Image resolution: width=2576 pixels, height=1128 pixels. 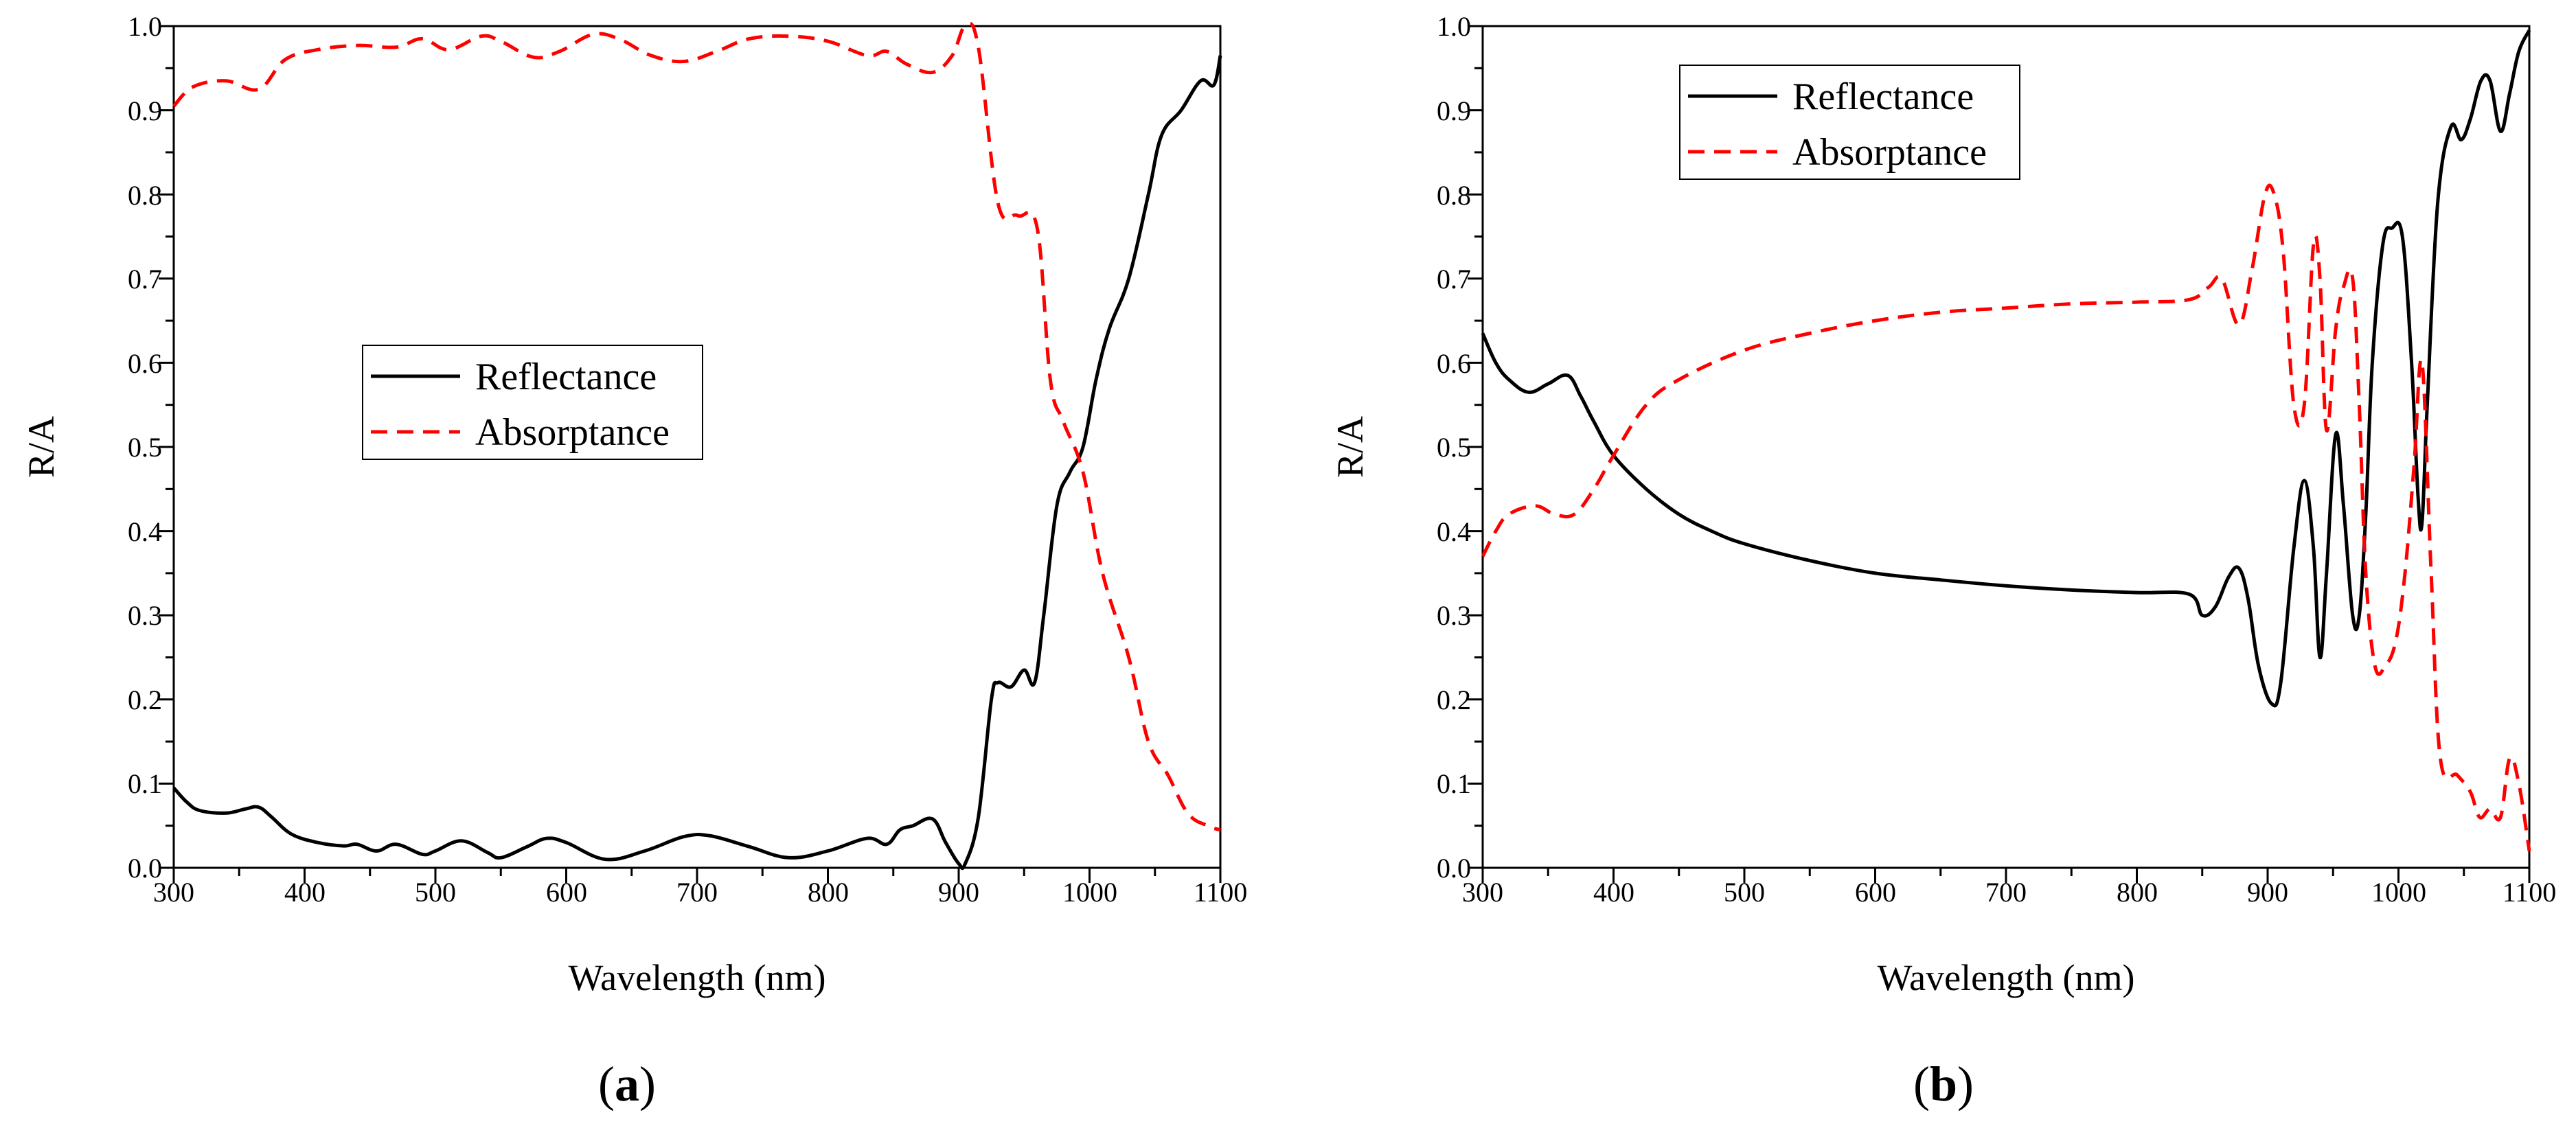 I want to click on panel-label-a: (a), so click(x=627, y=1084).